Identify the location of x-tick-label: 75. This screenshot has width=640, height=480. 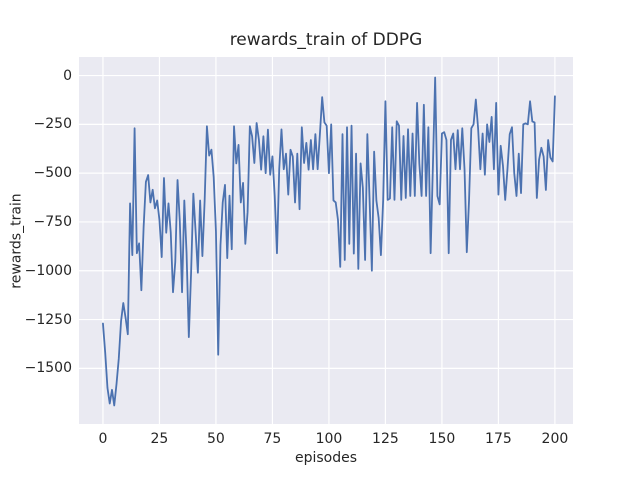
(272, 439).